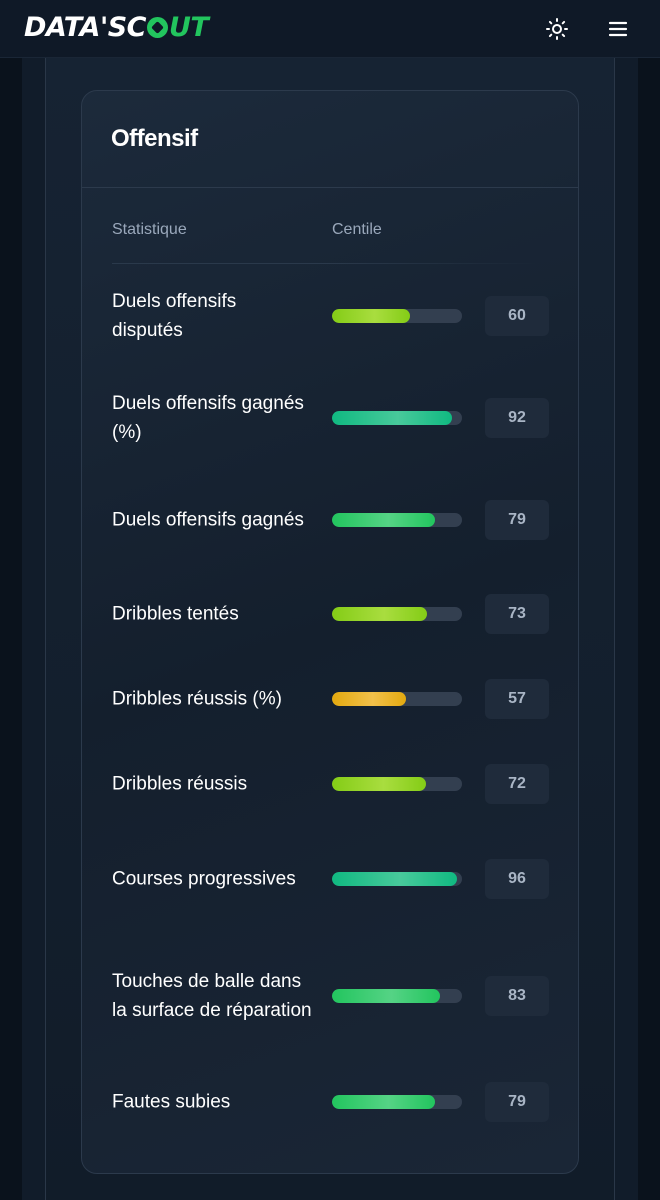  Describe the element at coordinates (517, 879) in the screenshot. I see `percentile-value: 96` at that location.